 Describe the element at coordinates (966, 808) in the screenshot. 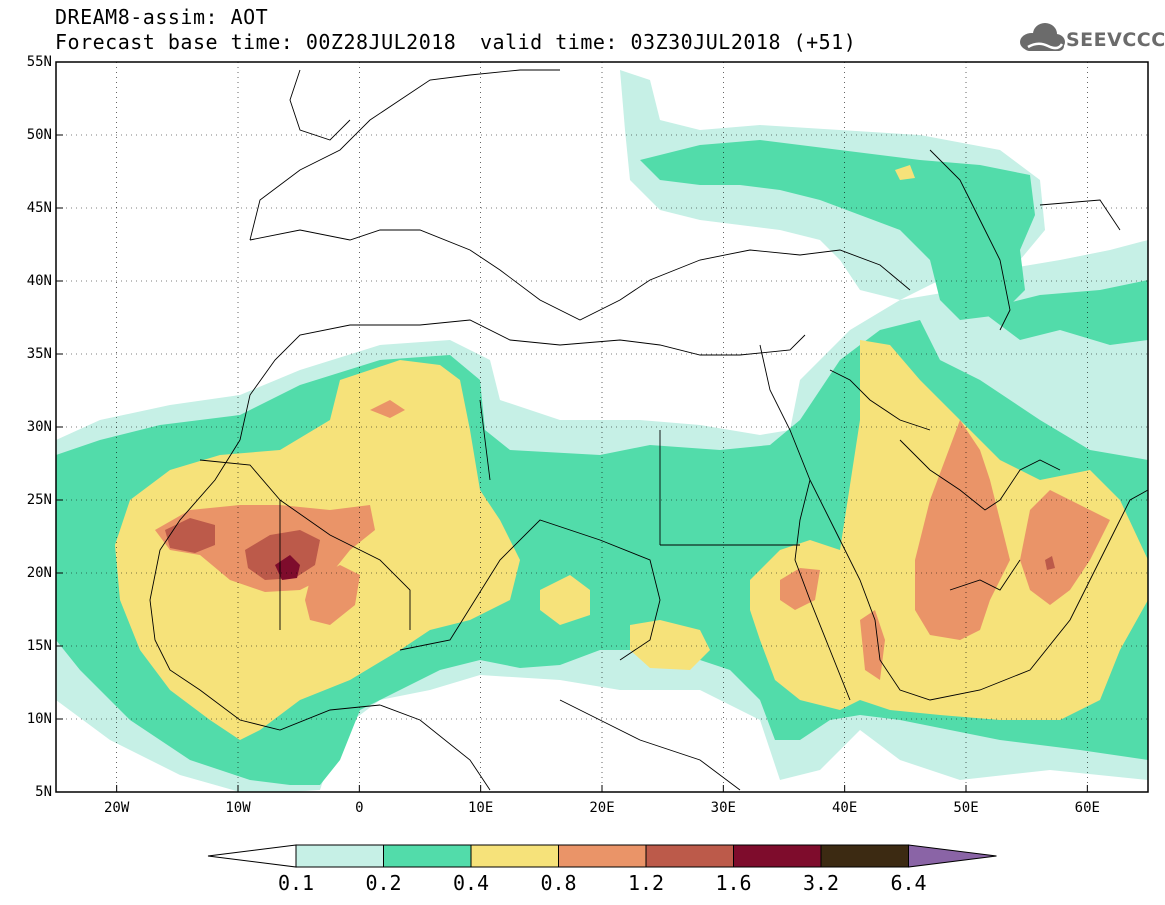

I see `lon-label: 50E` at that location.